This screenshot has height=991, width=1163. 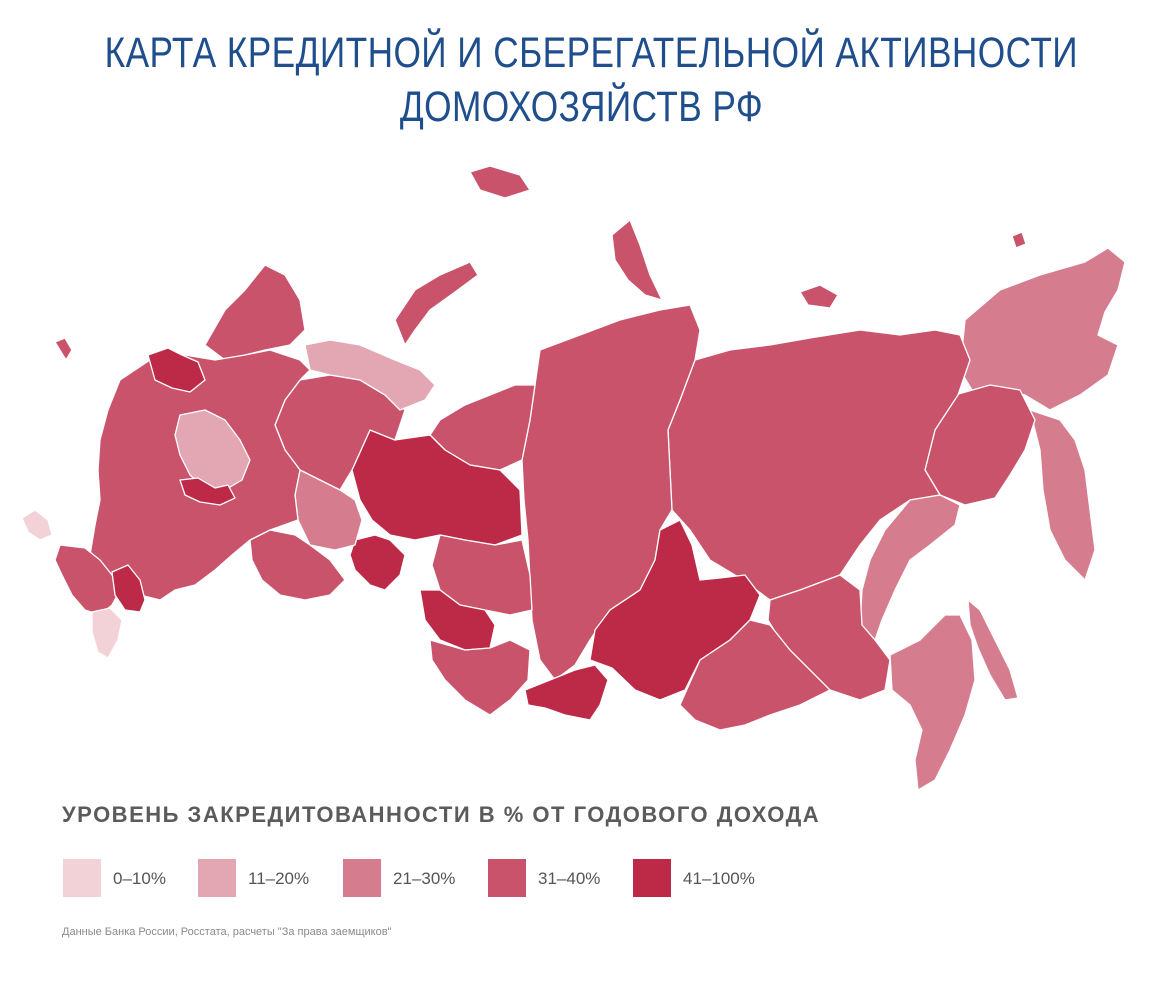 What do you see at coordinates (566, 692) in the screenshot?
I see `region-tyva` at bounding box center [566, 692].